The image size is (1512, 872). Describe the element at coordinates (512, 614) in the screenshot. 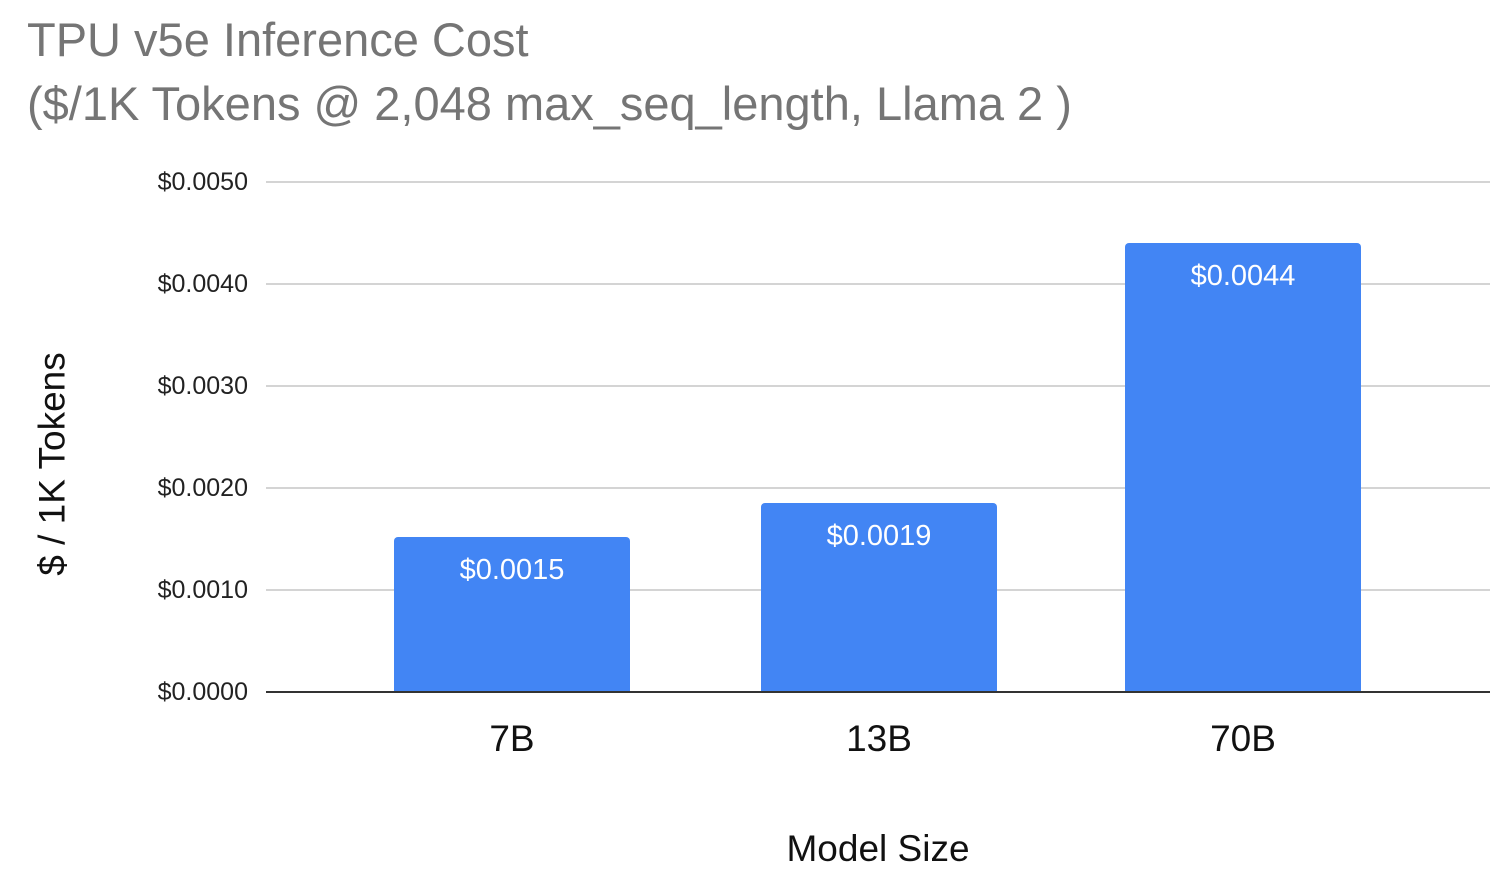

I see `bar-7b: $0.0015` at that location.